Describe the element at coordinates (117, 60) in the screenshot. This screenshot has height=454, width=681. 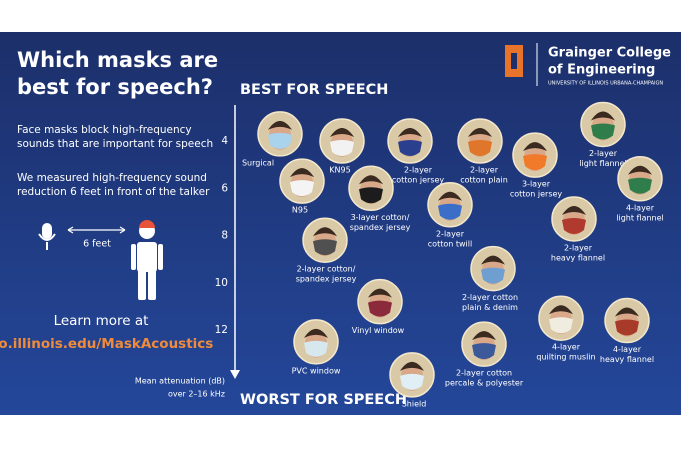
I see `title: Which masks are` at that location.